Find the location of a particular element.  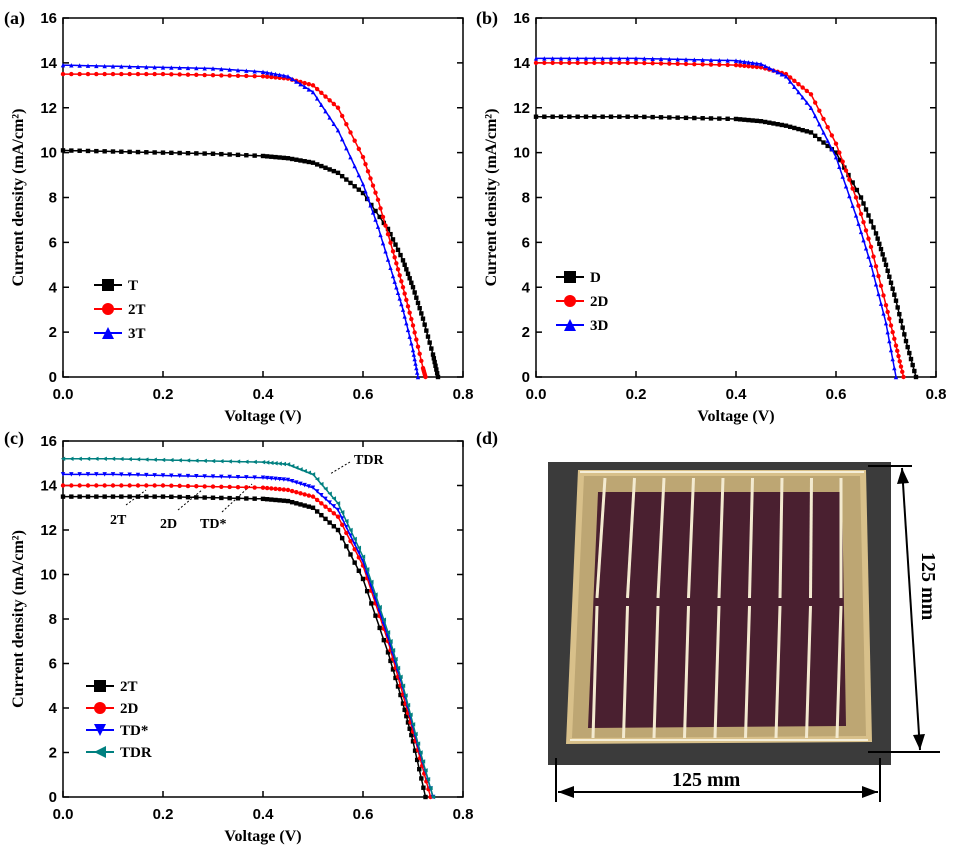

annotation-tdr: TDR is located at coordinates (356, 464).